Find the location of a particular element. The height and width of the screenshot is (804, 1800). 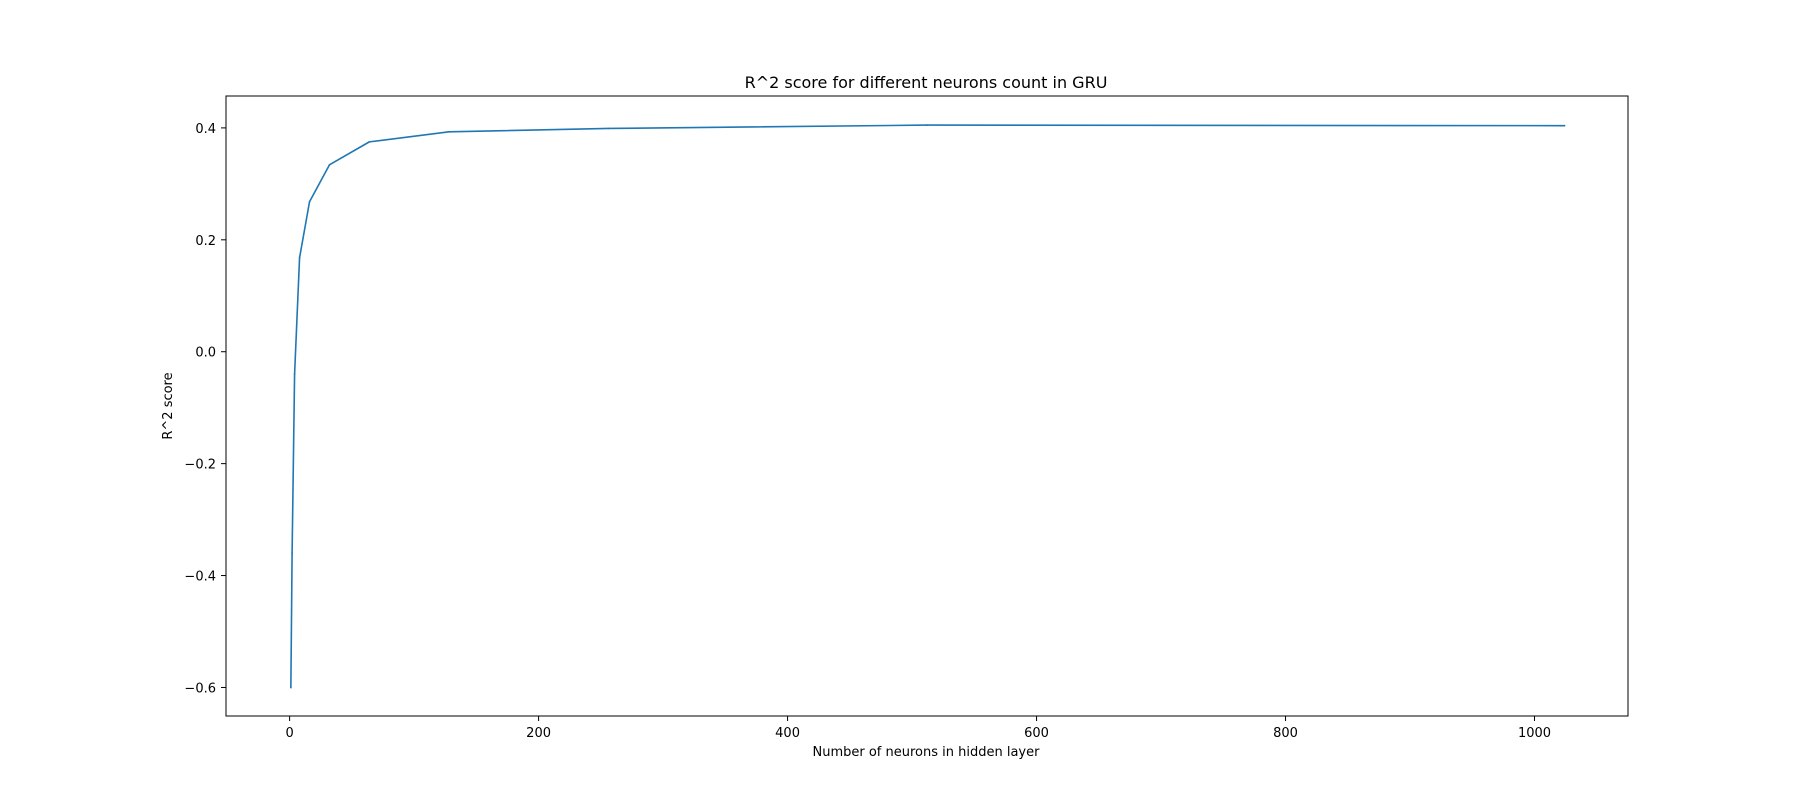

y-tick-label: −0.4 is located at coordinates (200, 577).